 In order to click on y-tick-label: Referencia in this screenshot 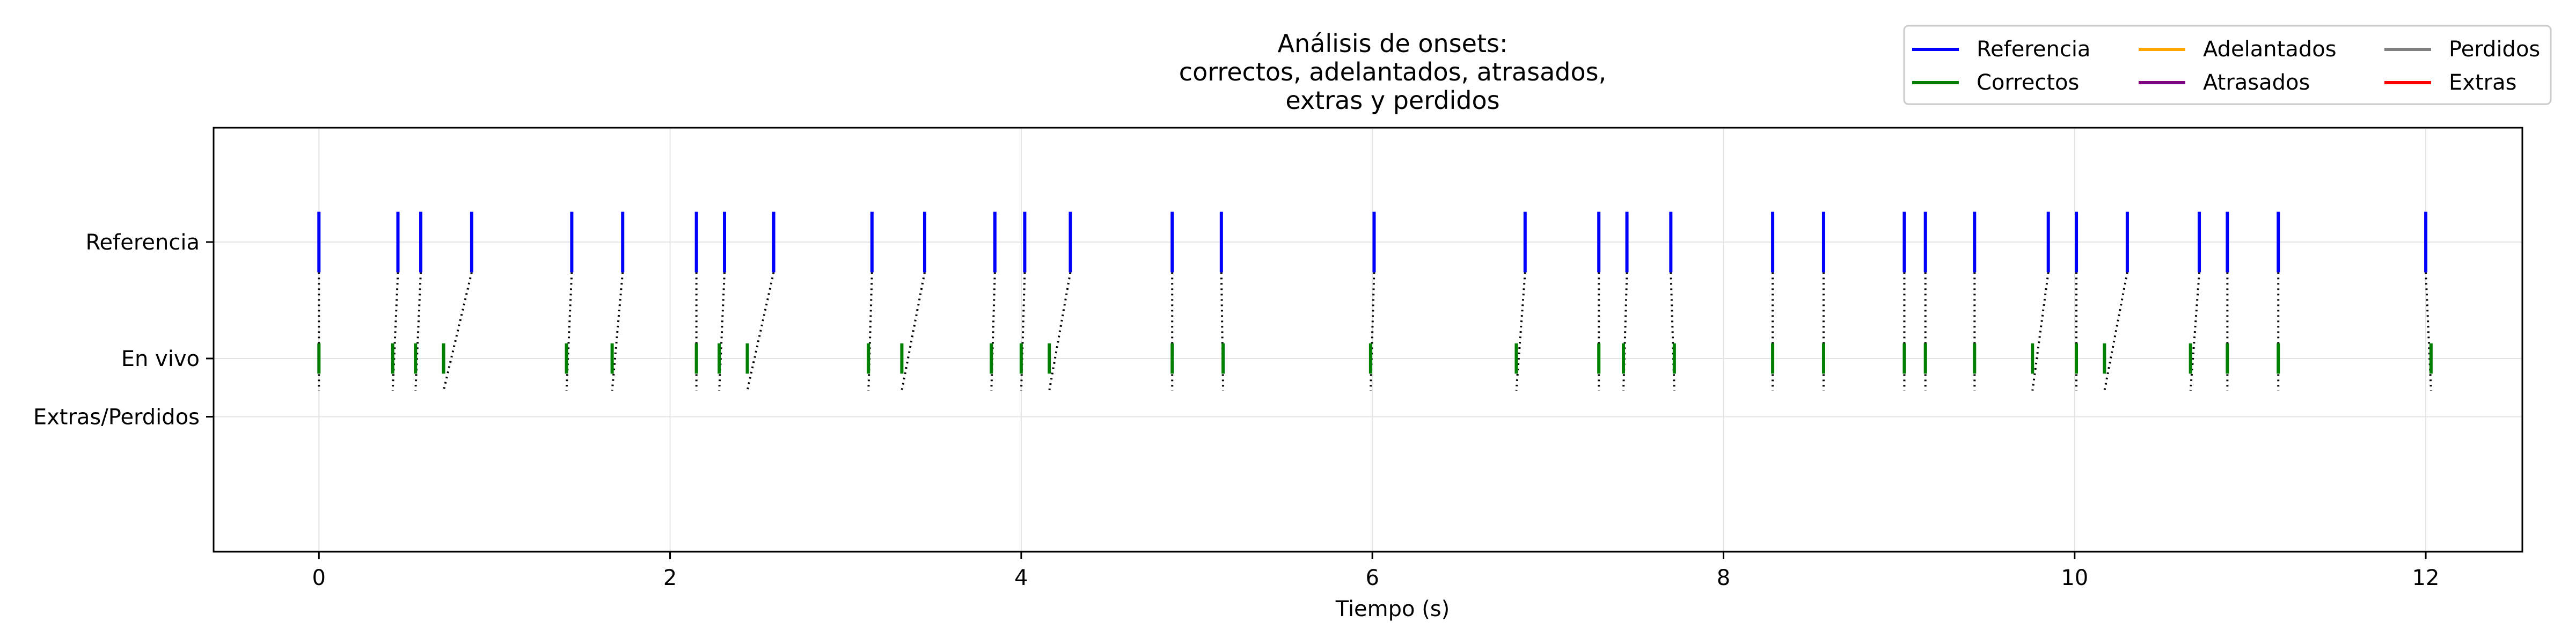, I will do `click(143, 242)`.